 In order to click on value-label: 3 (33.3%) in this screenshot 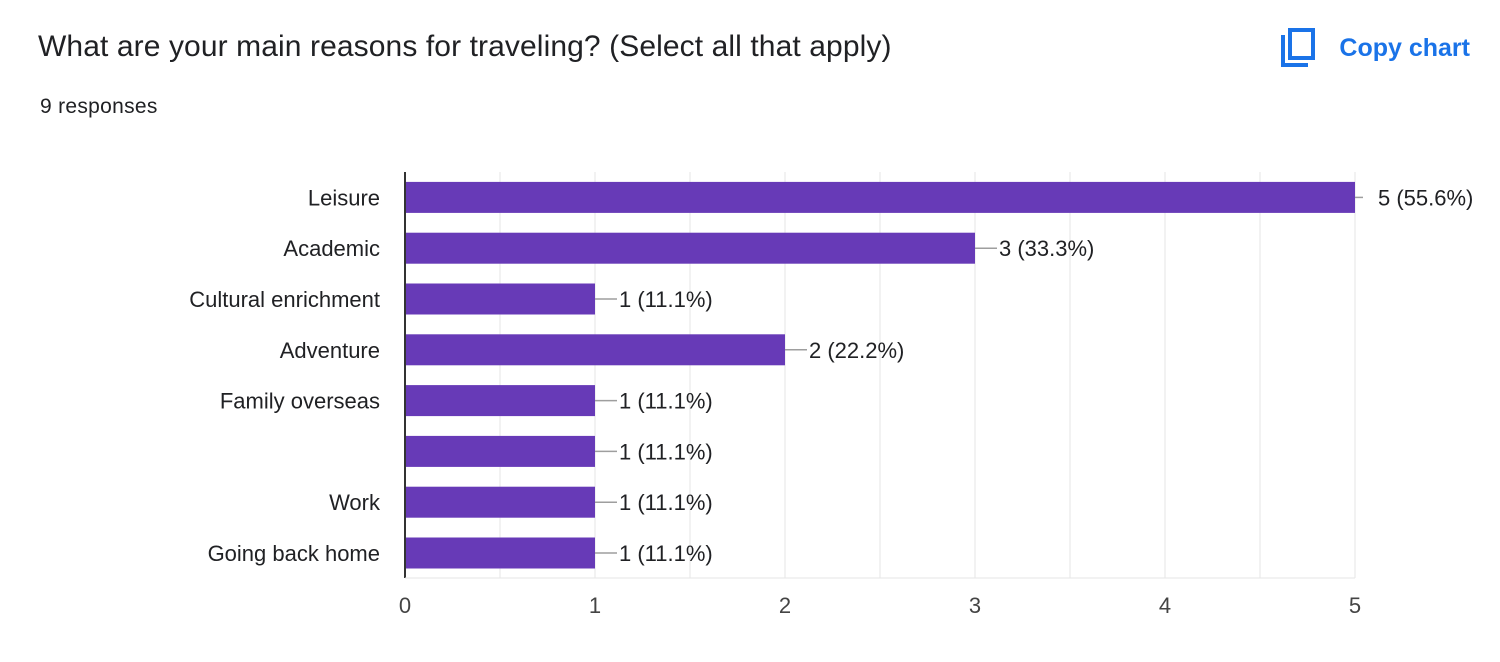, I will do `click(1046, 248)`.